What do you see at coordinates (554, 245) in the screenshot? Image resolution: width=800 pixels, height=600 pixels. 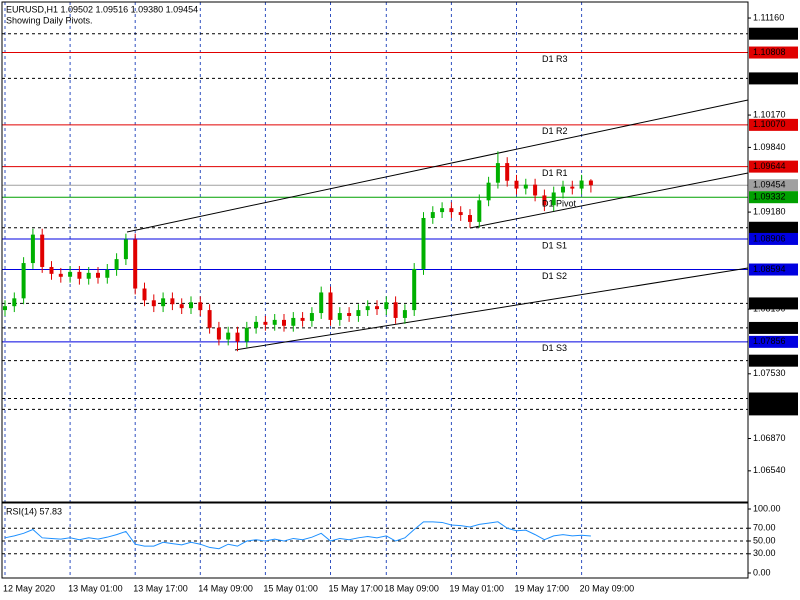 I see `pivot-label: D1 S1` at bounding box center [554, 245].